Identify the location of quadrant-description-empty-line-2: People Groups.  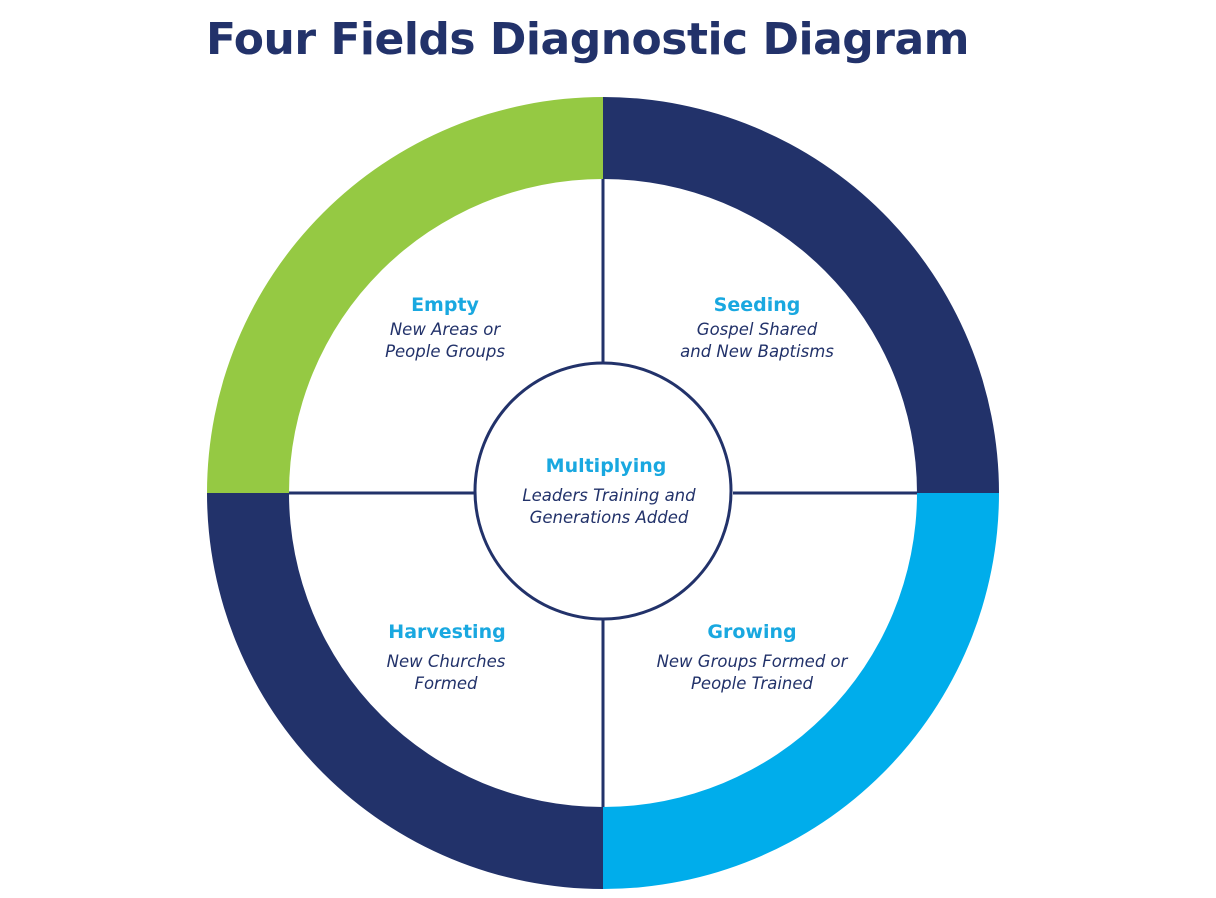
(445, 351).